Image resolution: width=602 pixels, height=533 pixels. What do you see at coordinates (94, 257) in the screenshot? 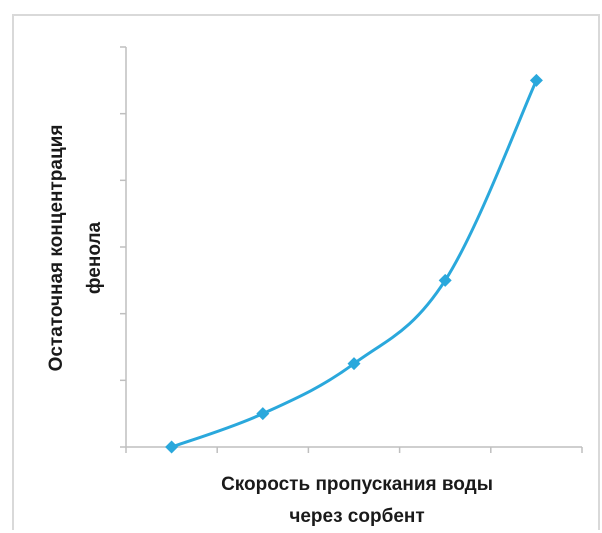
I see `y-axis-label-line-2: фенола` at bounding box center [94, 257].